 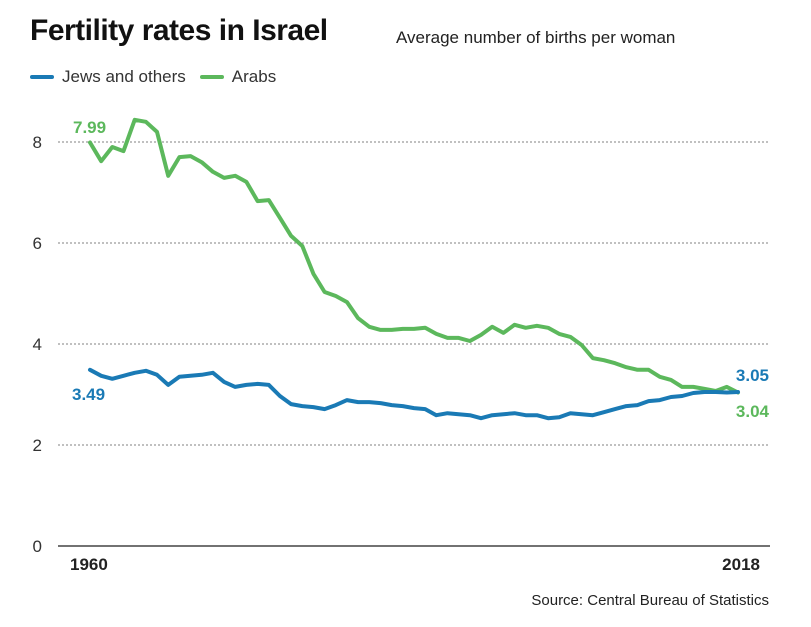 What do you see at coordinates (37, 142) in the screenshot?
I see `y-tick-label: 8` at bounding box center [37, 142].